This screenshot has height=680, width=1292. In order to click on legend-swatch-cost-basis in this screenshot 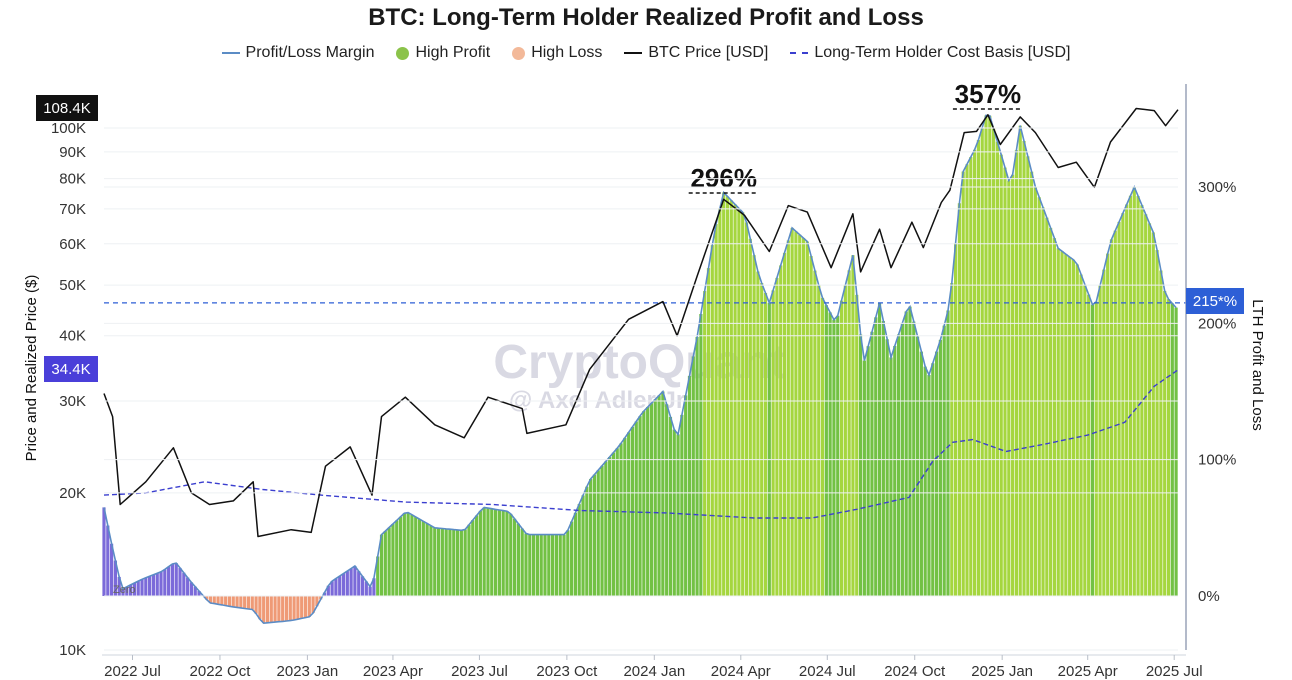, I will do `click(799, 53)`.